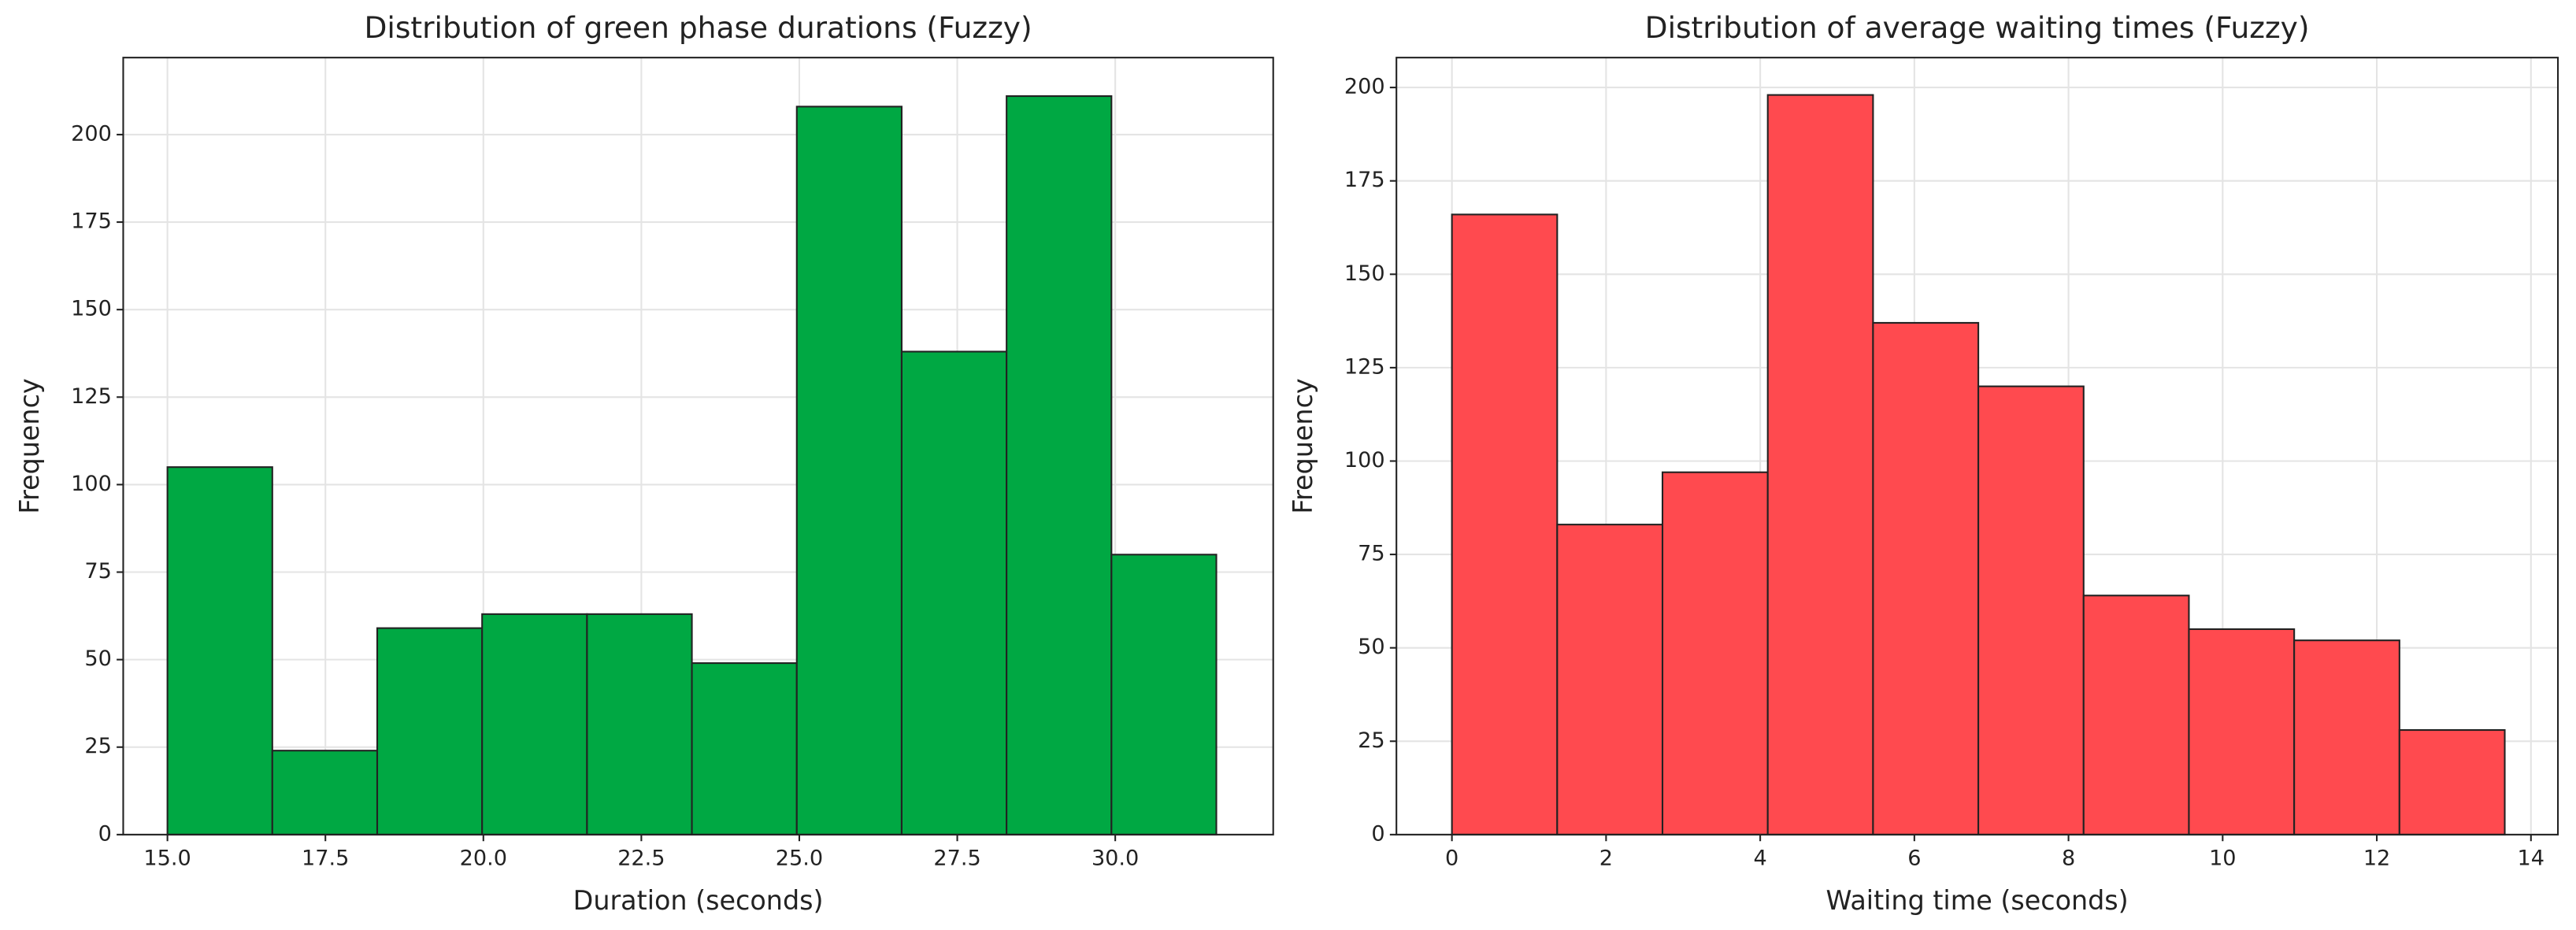 Image resolution: width=2576 pixels, height=930 pixels. What do you see at coordinates (799, 859) in the screenshot?
I see `x-tick-label: 25.0` at bounding box center [799, 859].